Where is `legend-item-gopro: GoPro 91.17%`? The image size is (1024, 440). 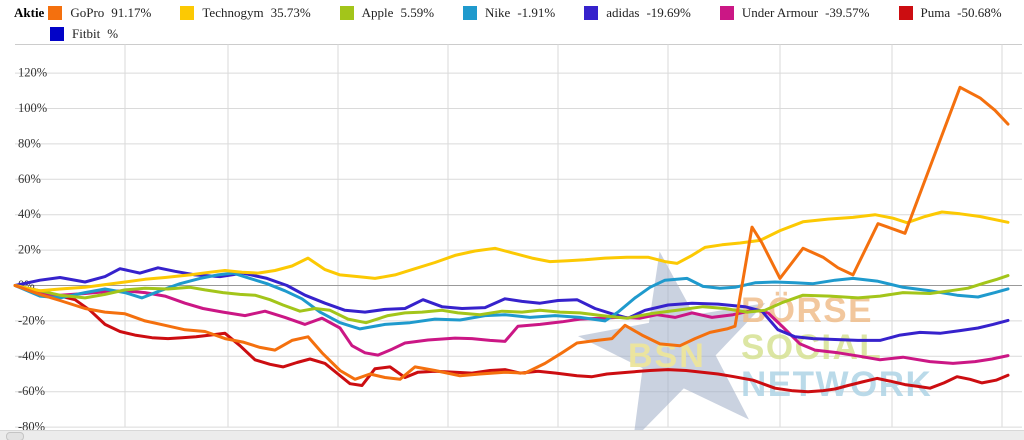
legend-item-gopro: GoPro 91.17% is located at coordinates (99, 13).